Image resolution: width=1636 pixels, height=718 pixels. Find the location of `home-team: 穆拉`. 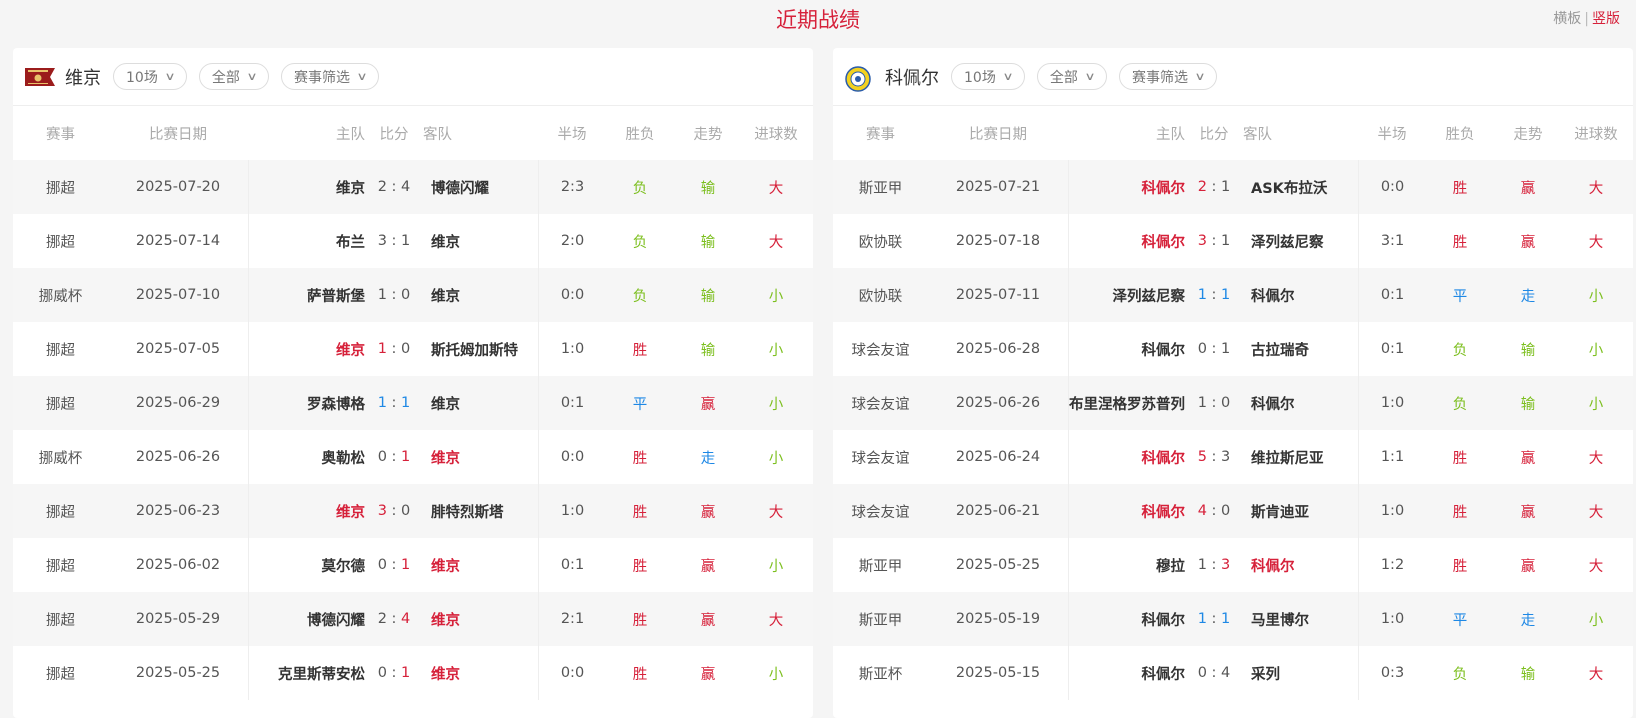

home-team: 穆拉 is located at coordinates (1126, 565).